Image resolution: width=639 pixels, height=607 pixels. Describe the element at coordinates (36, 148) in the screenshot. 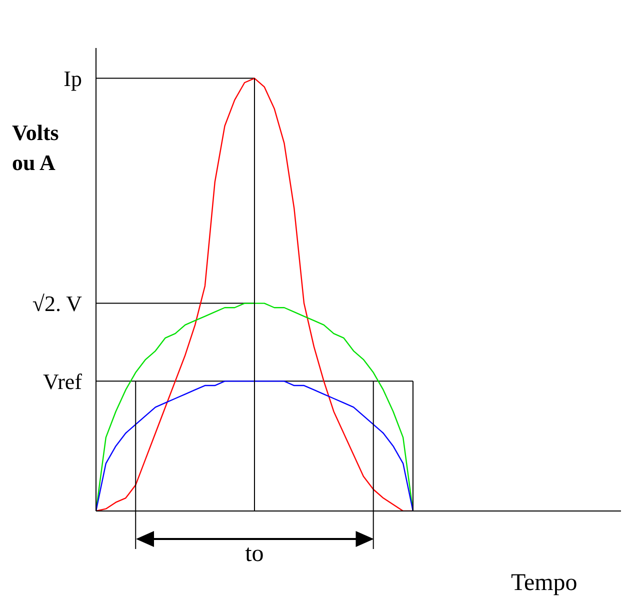

I see `y-axis-title: Volts ou A` at that location.